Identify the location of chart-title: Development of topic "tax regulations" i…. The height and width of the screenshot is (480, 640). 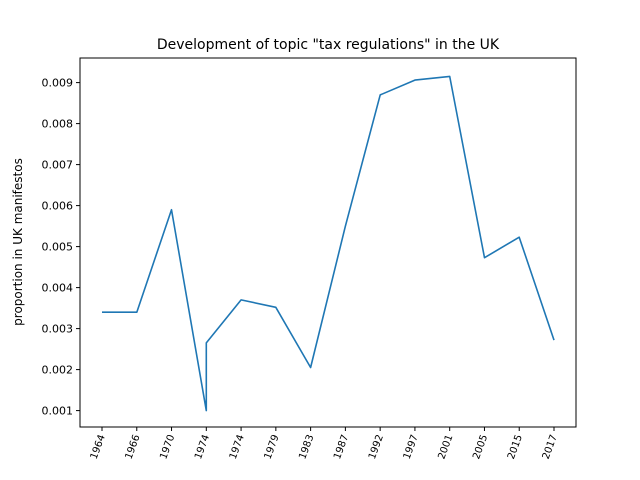
(328, 45).